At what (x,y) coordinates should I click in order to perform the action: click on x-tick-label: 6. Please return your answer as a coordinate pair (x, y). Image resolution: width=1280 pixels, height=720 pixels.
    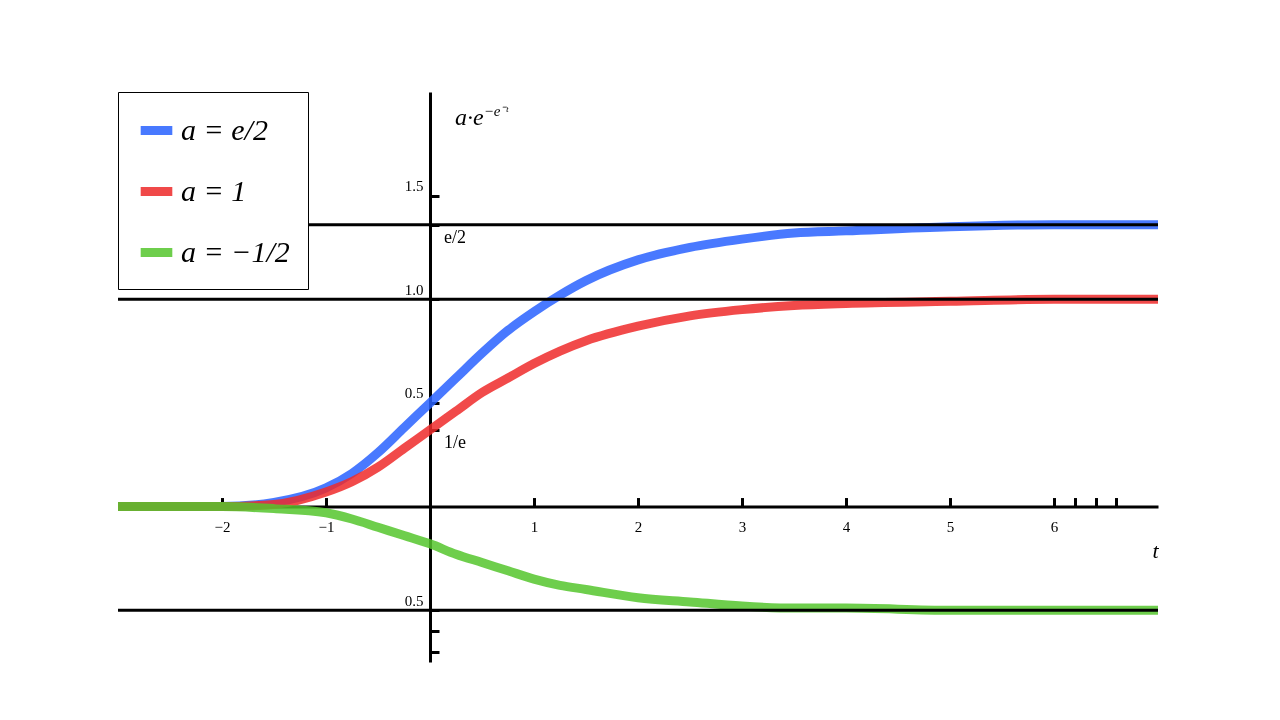
    Looking at the image, I should click on (1054, 527).